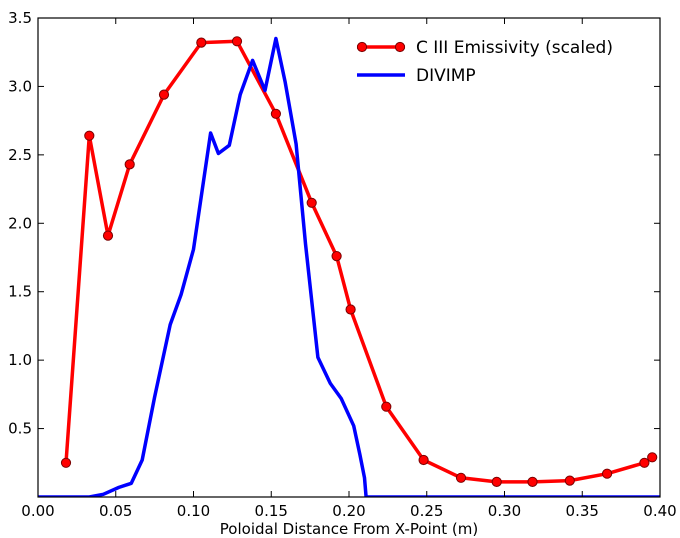 The width and height of the screenshot is (680, 538). Describe the element at coordinates (20, 86) in the screenshot. I see `y-tick-label: 3.0` at that location.